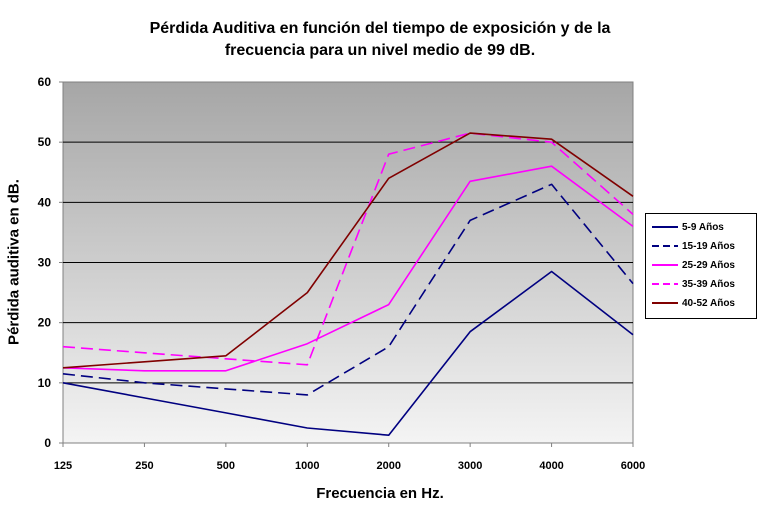  What do you see at coordinates (551, 466) in the screenshot?
I see `x-tick-label: 4000` at bounding box center [551, 466].